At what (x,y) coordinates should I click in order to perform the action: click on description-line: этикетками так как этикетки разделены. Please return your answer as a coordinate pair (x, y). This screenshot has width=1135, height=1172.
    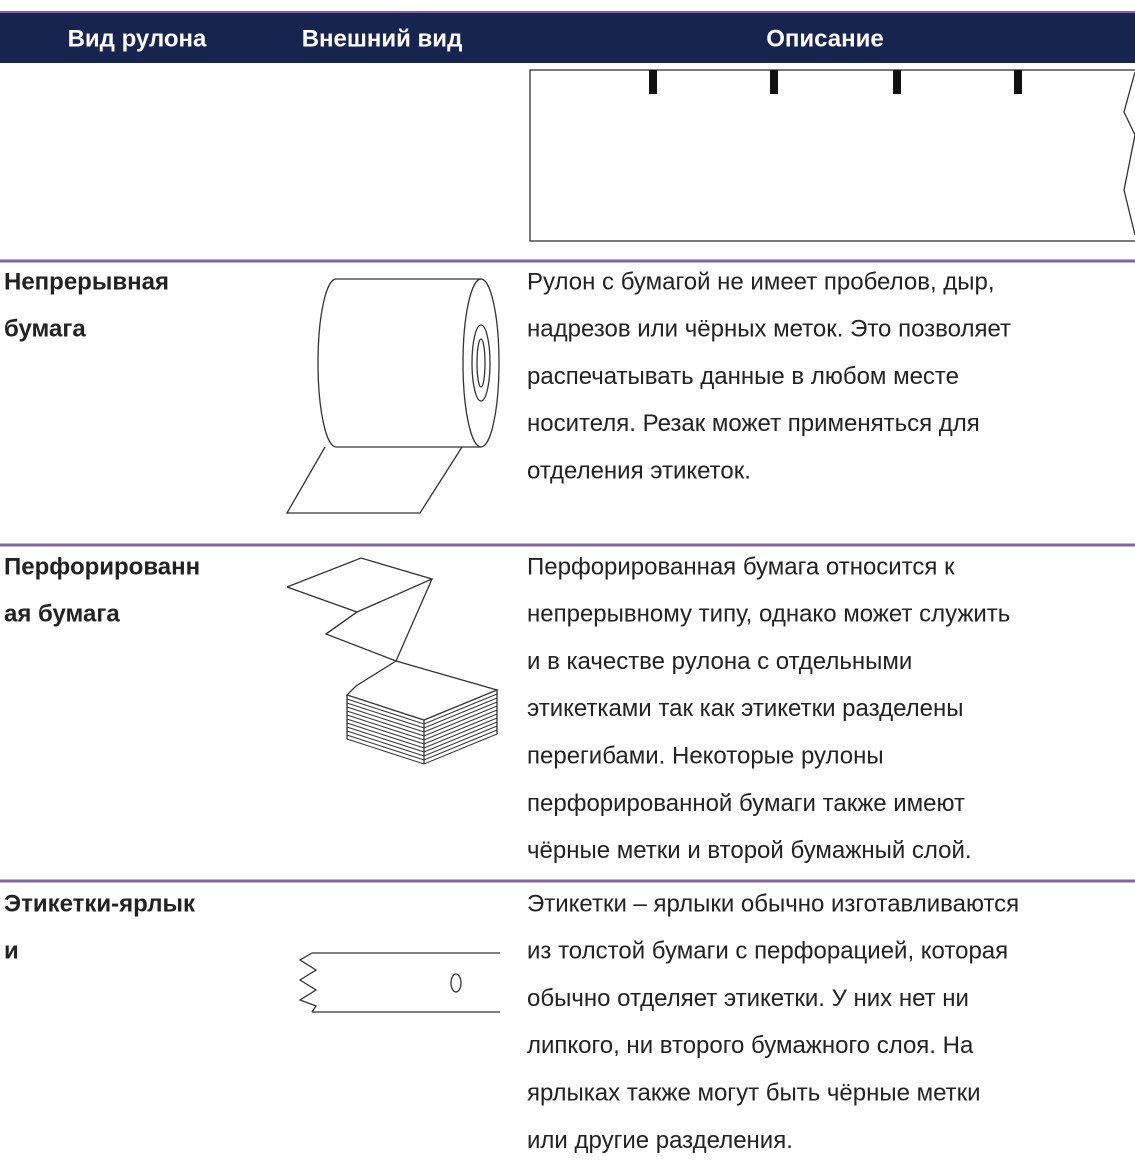
    Looking at the image, I should click on (745, 708).